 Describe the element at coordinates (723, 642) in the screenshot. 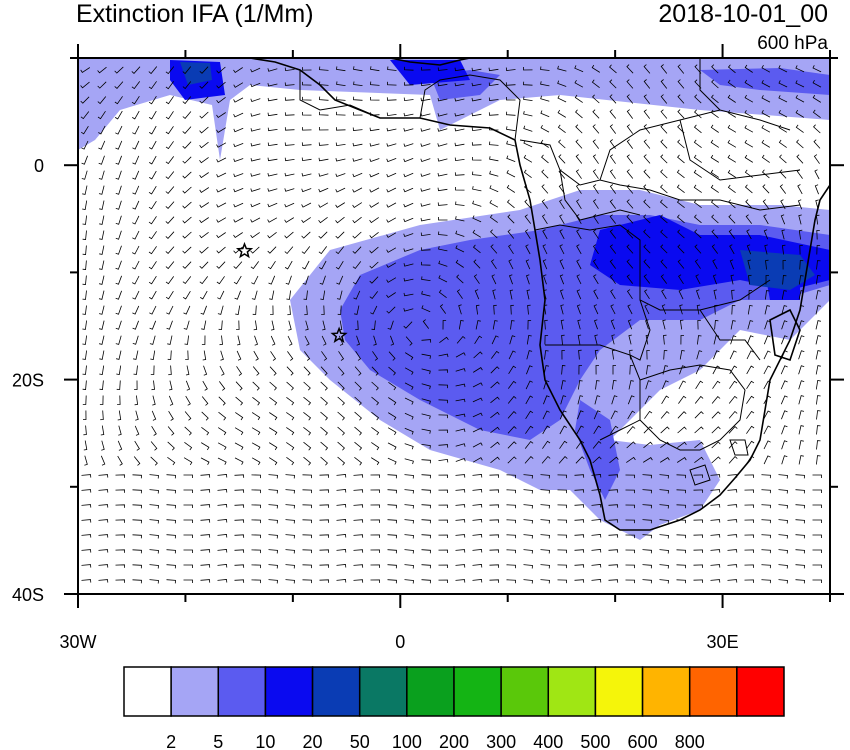

I see `x-tick-label: 30E` at that location.